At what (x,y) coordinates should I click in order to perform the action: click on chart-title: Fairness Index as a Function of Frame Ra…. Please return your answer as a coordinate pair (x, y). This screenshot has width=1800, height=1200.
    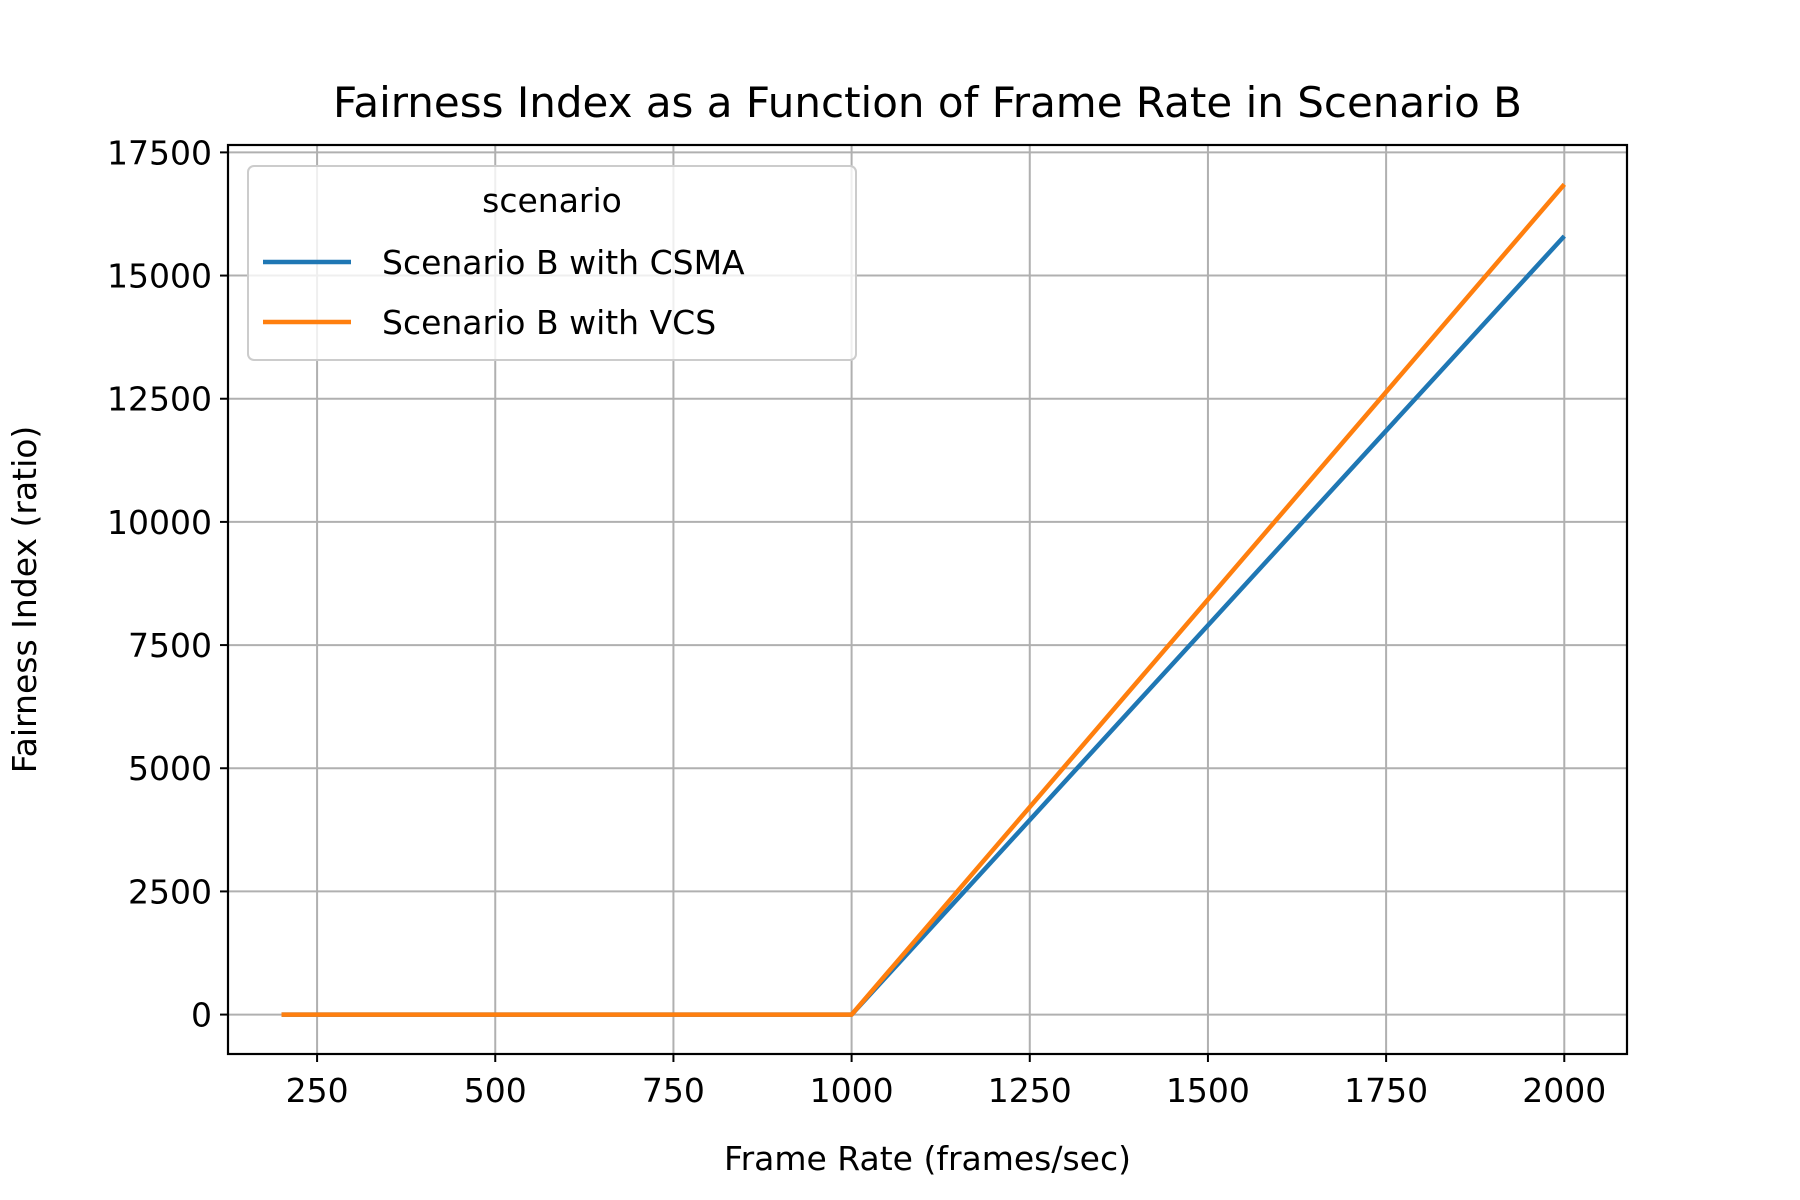
    Looking at the image, I should click on (927, 102).